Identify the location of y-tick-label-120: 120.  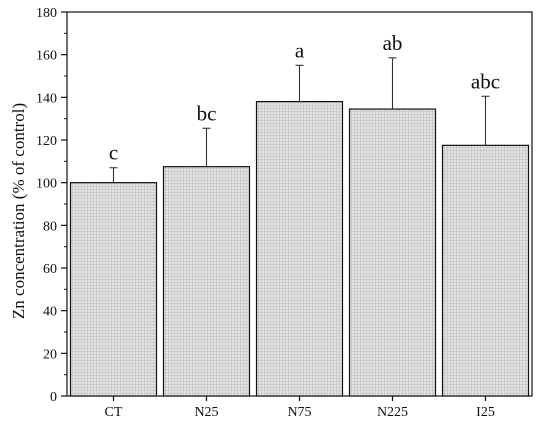
(46, 141).